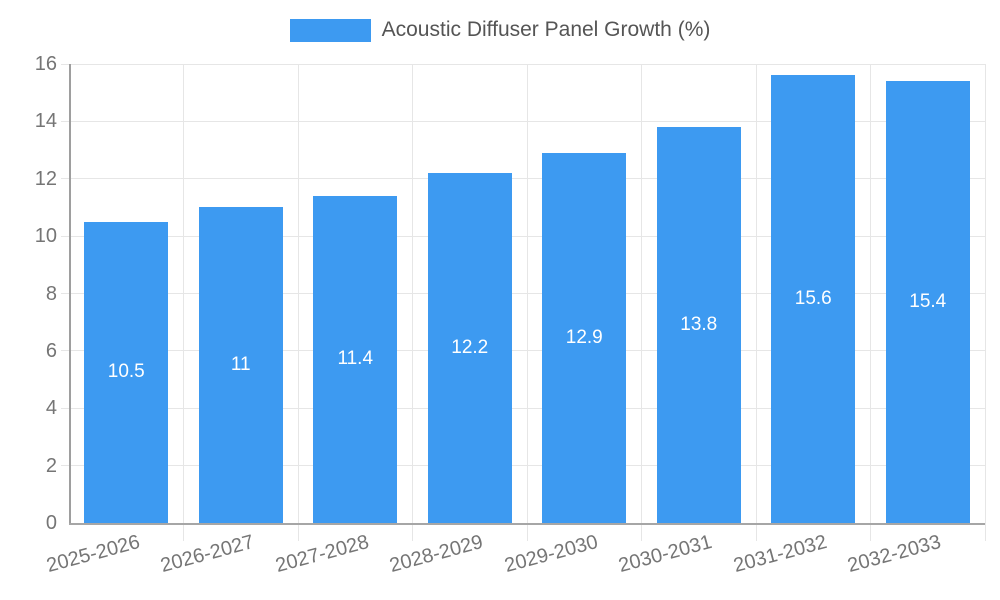 The image size is (1000, 600). I want to click on bar-value-label: 15.4, so click(928, 302).